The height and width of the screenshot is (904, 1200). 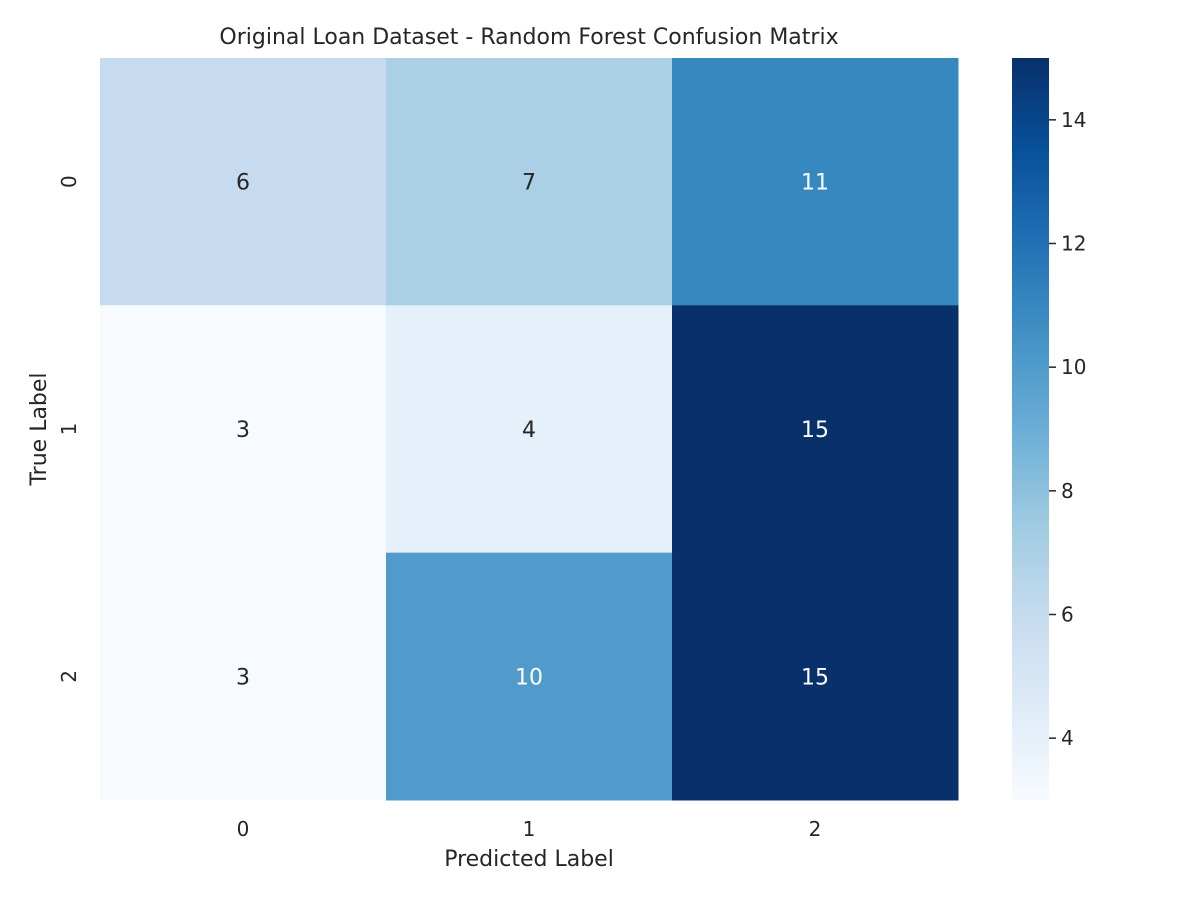 I want to click on heatmap-cell-r1-c2, so click(x=815, y=429).